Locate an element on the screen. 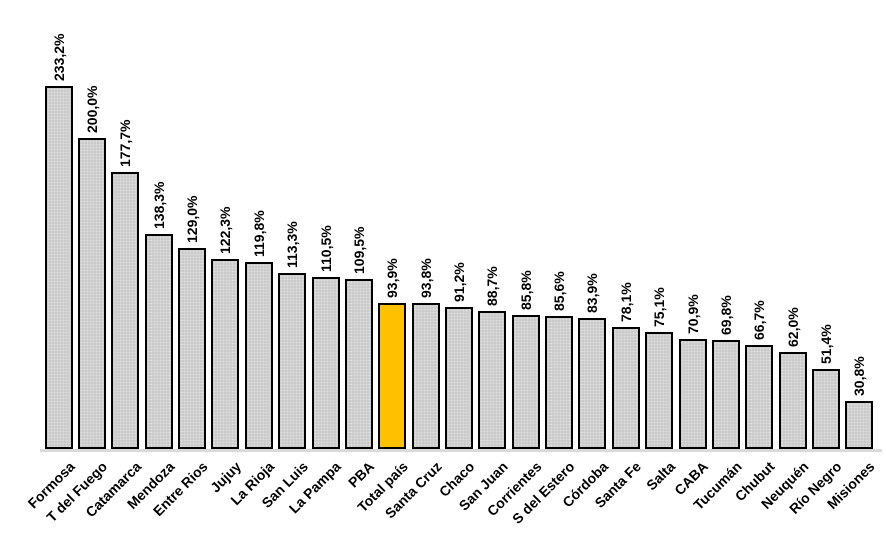 The image size is (886, 547). bar-value-label: 78,1% is located at coordinates (625, 302).